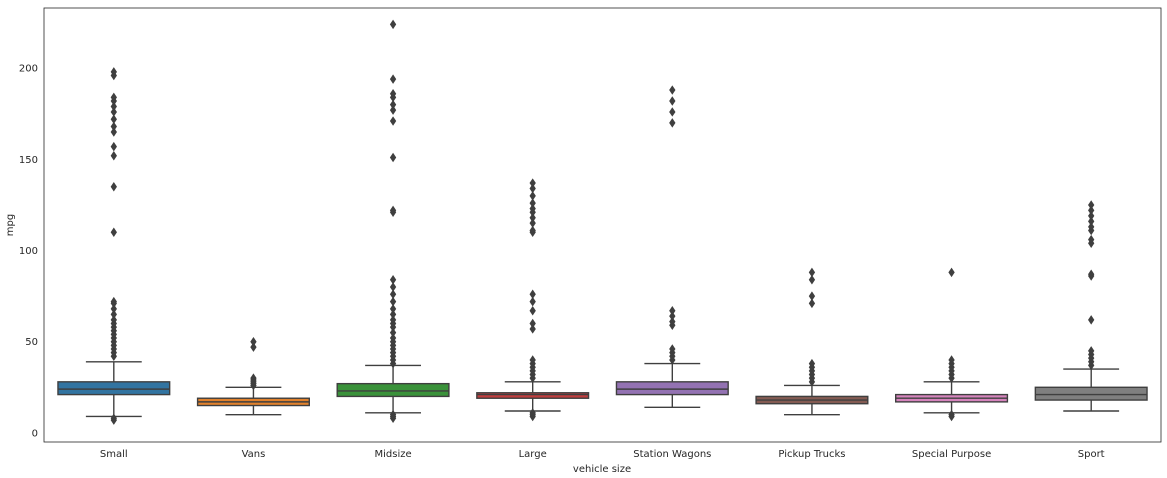 This screenshot has width=1167, height=478. I want to click on y-tick-label: 150, so click(28, 160).